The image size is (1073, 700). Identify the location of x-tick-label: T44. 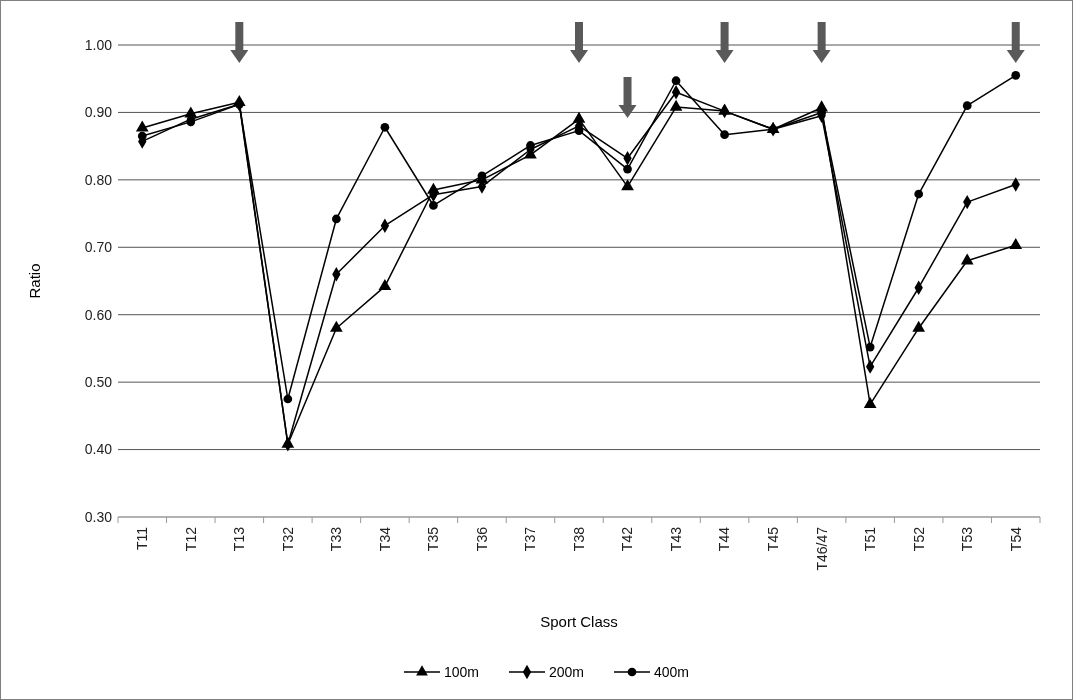
(724, 539).